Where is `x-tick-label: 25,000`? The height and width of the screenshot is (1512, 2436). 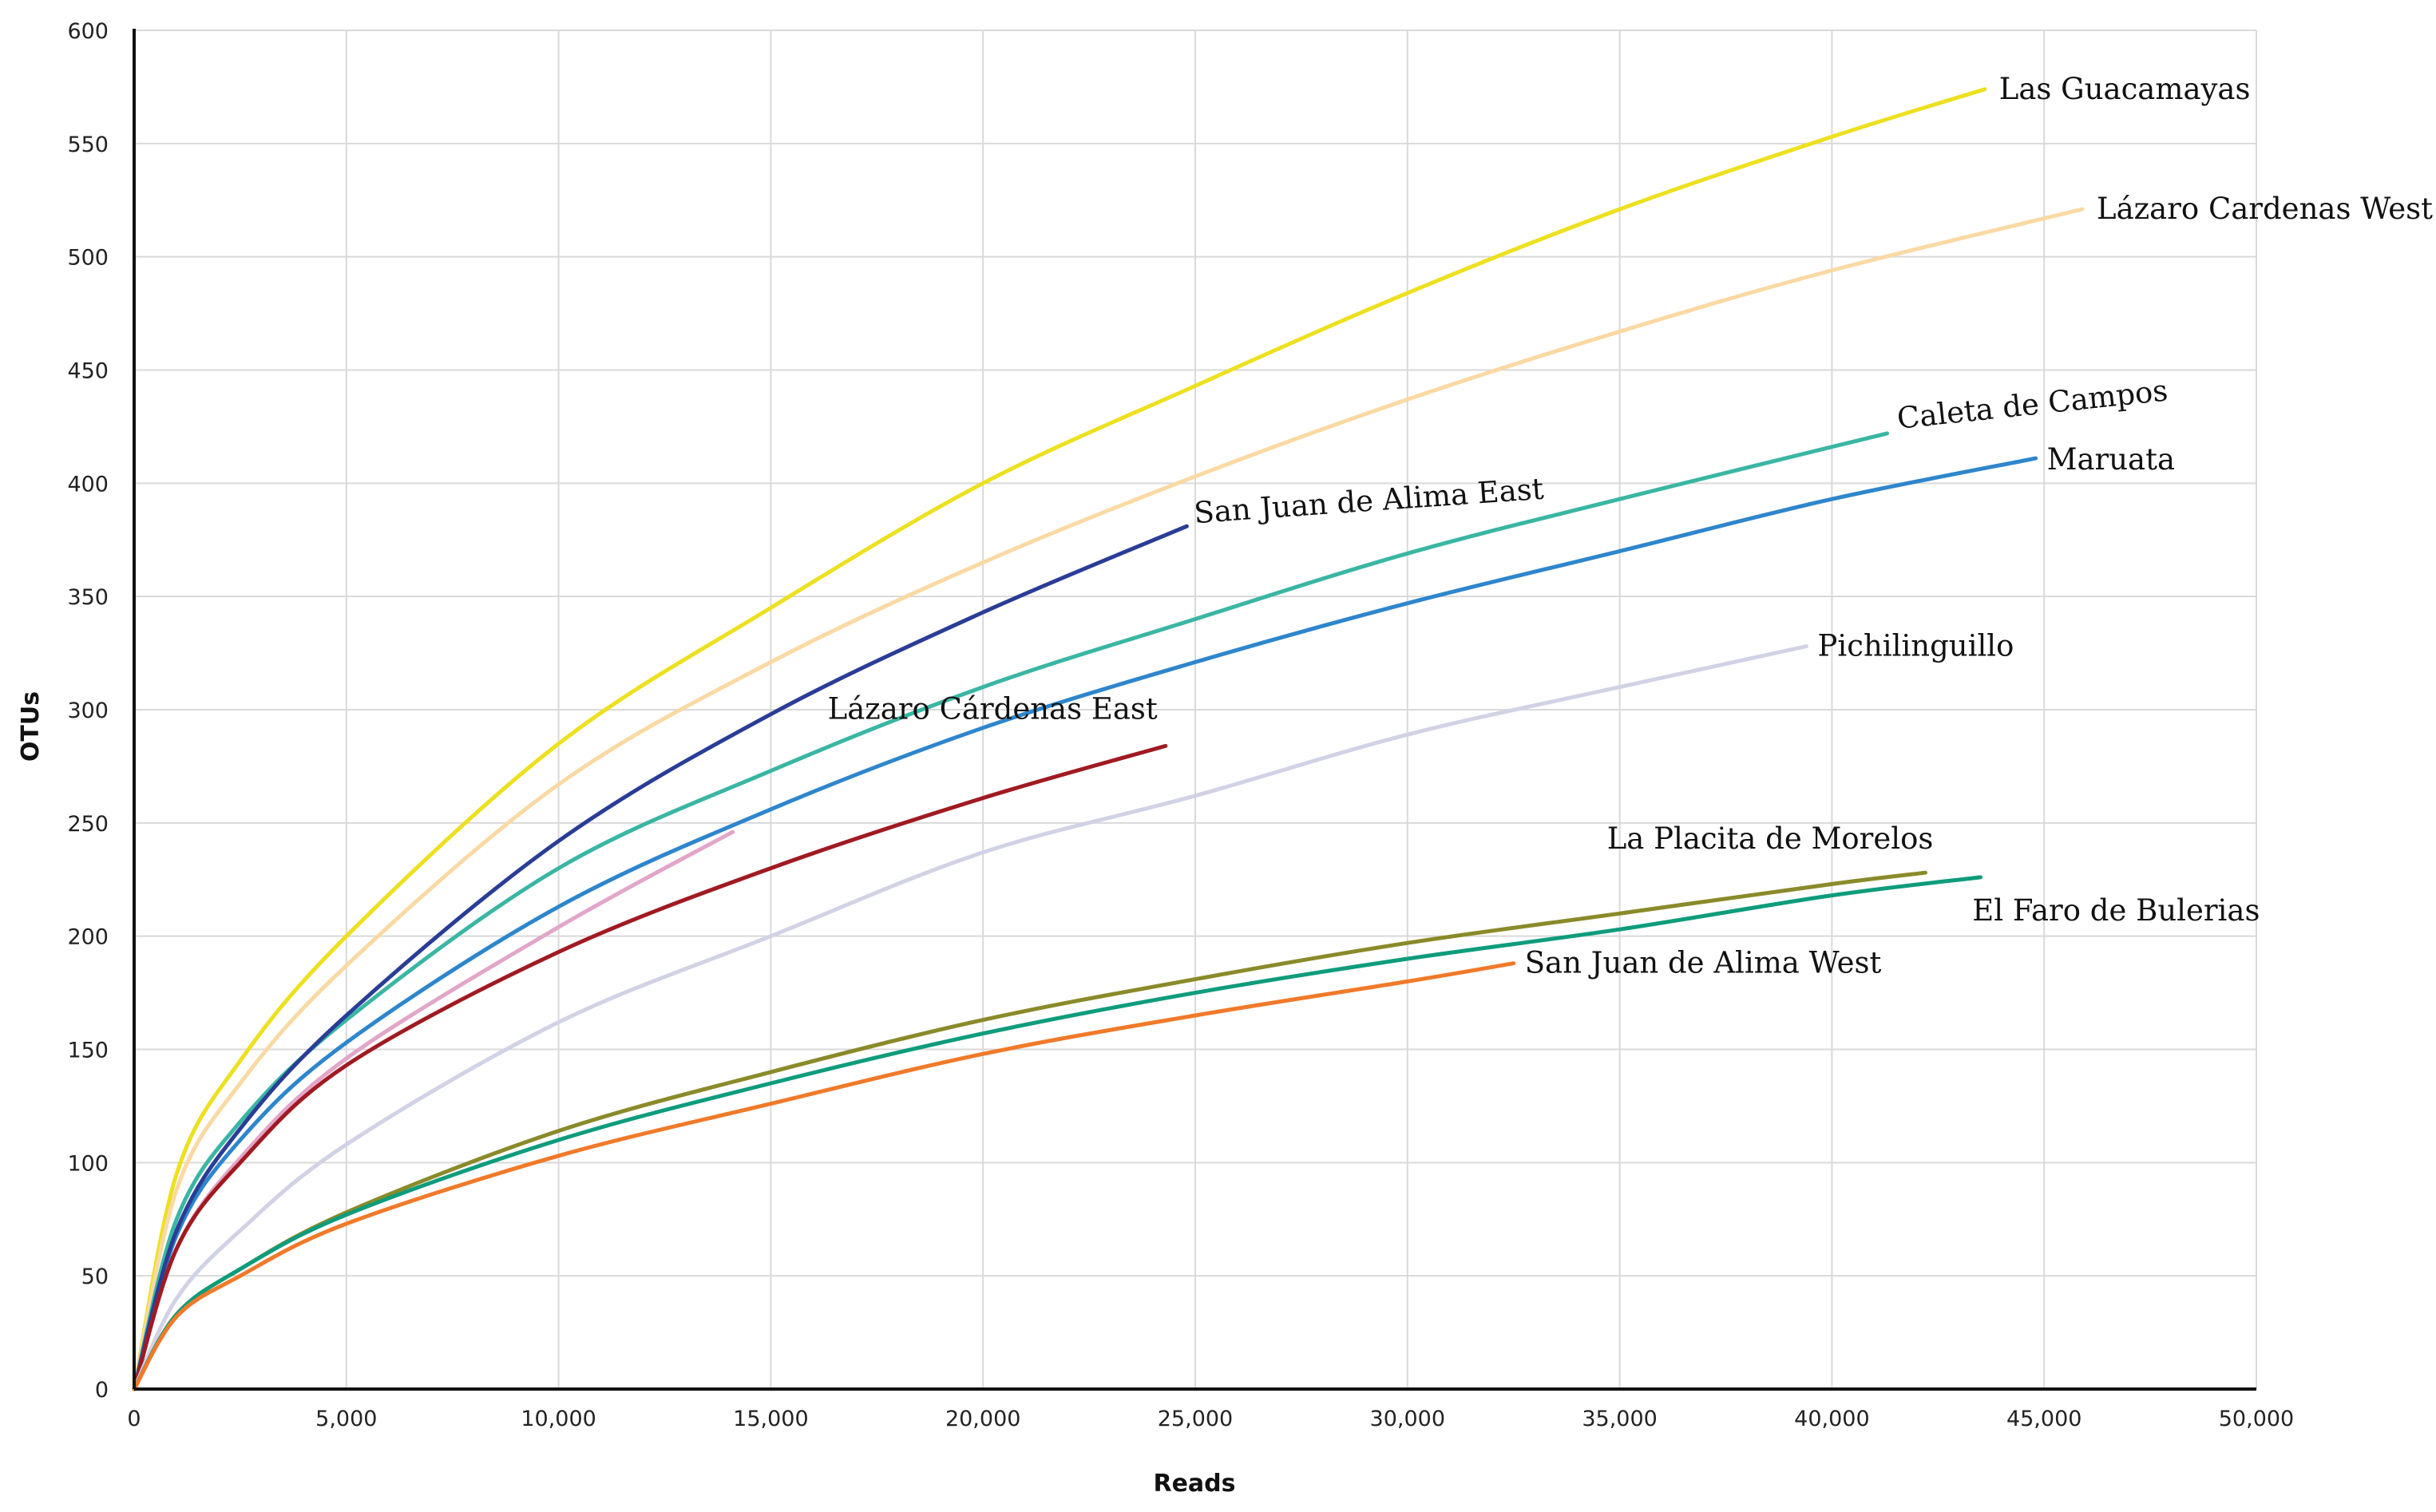 x-tick-label: 25,000 is located at coordinates (1195, 1419).